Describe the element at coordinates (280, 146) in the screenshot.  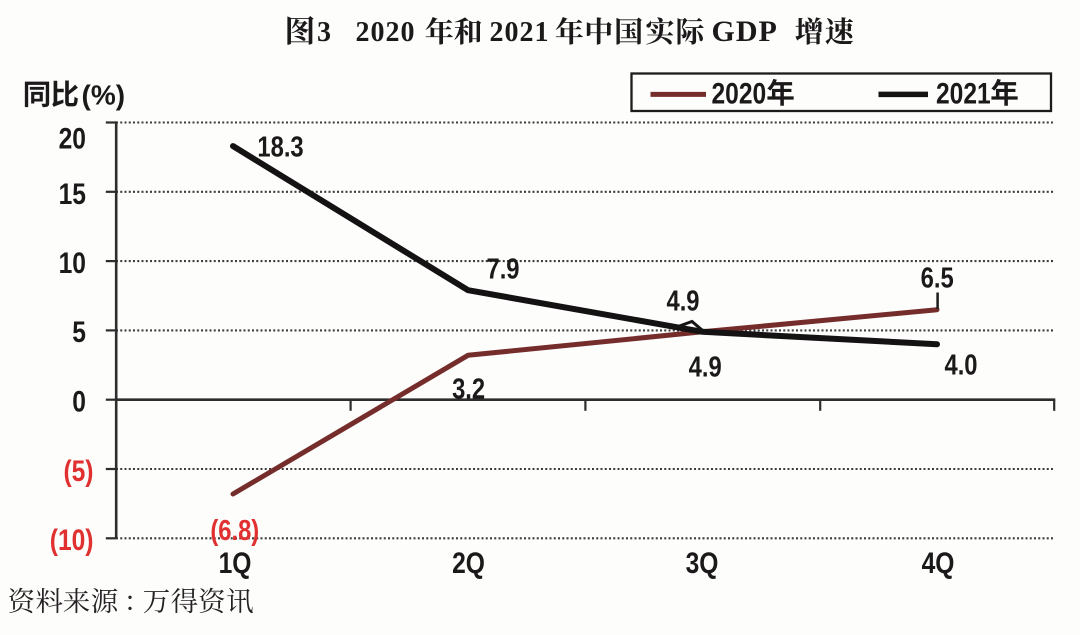
I see `svg-text: 18.3` at that location.